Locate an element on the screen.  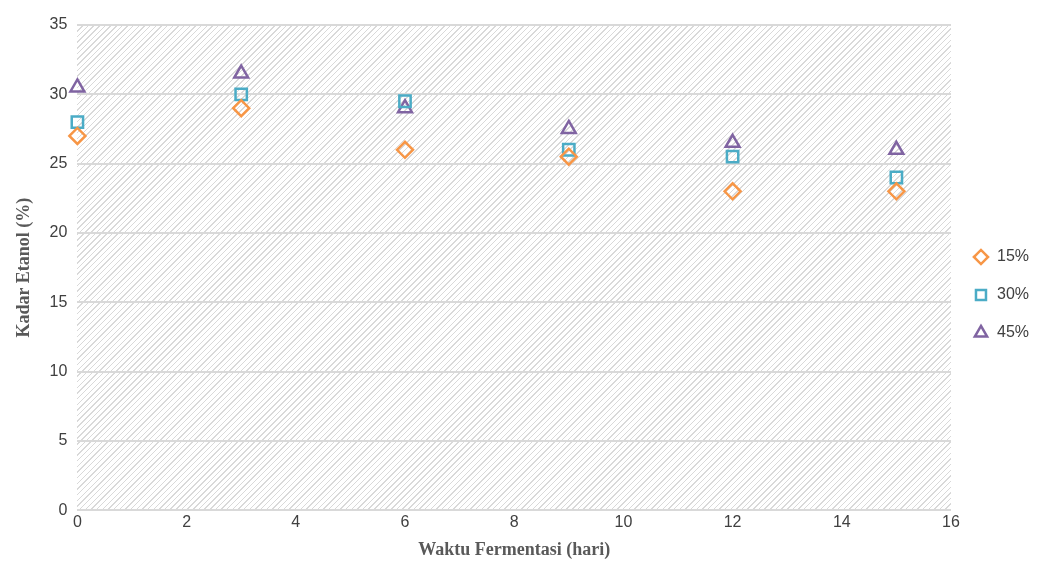
y-tick-label: 10 is located at coordinates (58, 370).